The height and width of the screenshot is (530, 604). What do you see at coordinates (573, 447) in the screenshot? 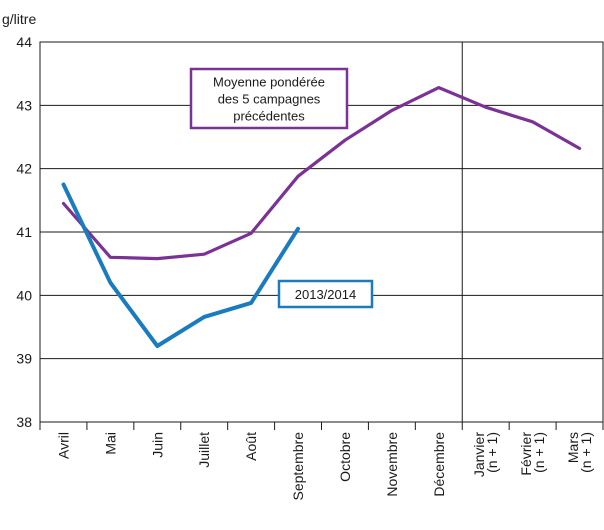
I see `x-tick-label: Mars` at bounding box center [573, 447].